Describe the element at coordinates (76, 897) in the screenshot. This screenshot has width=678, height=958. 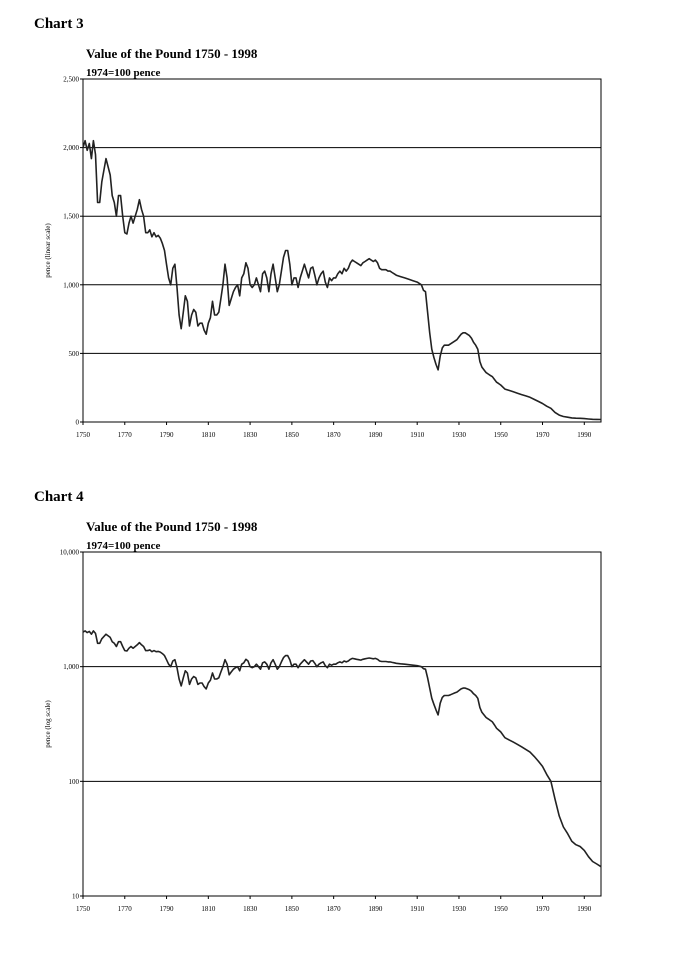
I see `y-tick-label: 10` at that location.